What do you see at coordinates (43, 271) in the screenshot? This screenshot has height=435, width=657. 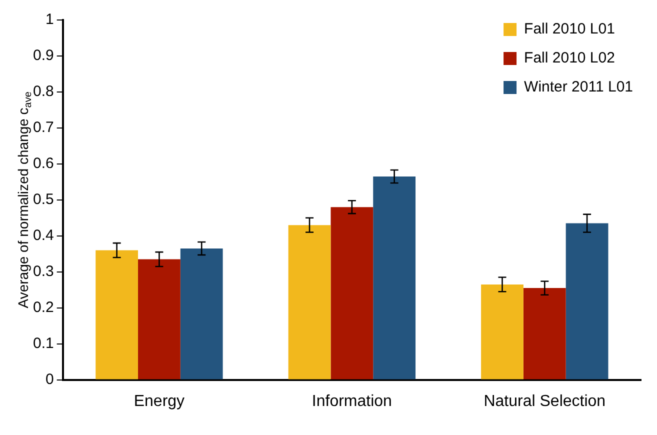 I see `y-tick-label: 0.3` at bounding box center [43, 271].